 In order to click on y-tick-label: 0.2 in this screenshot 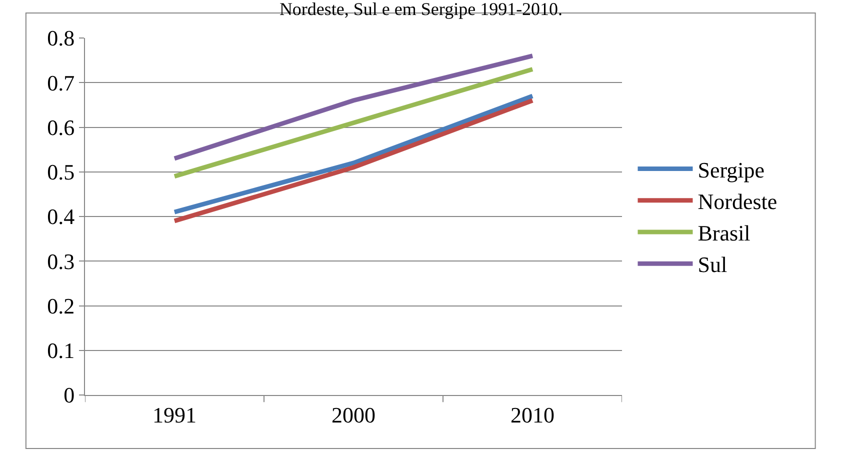, I will do `click(61, 305)`.